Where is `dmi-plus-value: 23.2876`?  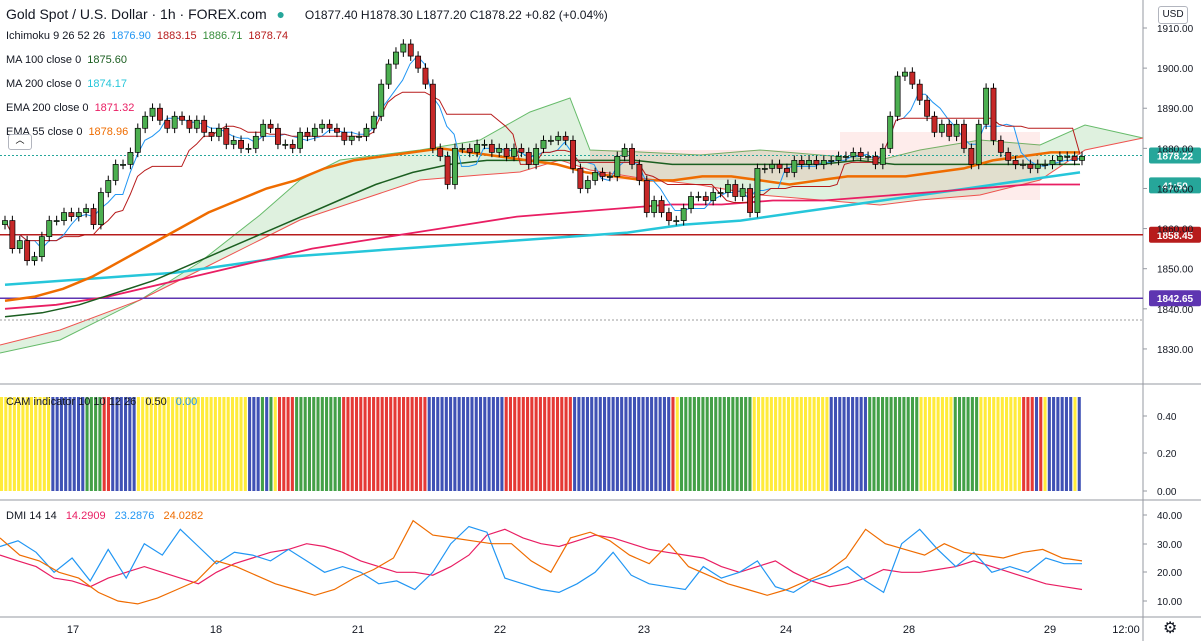 dmi-plus-value: 23.2876 is located at coordinates (134, 516).